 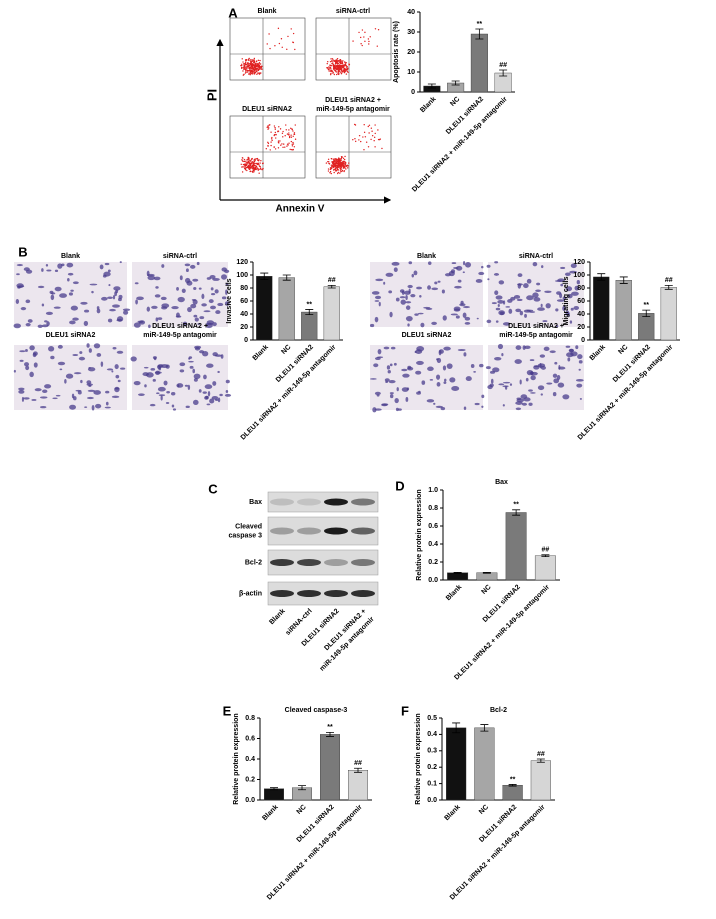 What do you see at coordinates (244, 314) in the screenshot?
I see `y-tick-label: 40` at bounding box center [244, 314].